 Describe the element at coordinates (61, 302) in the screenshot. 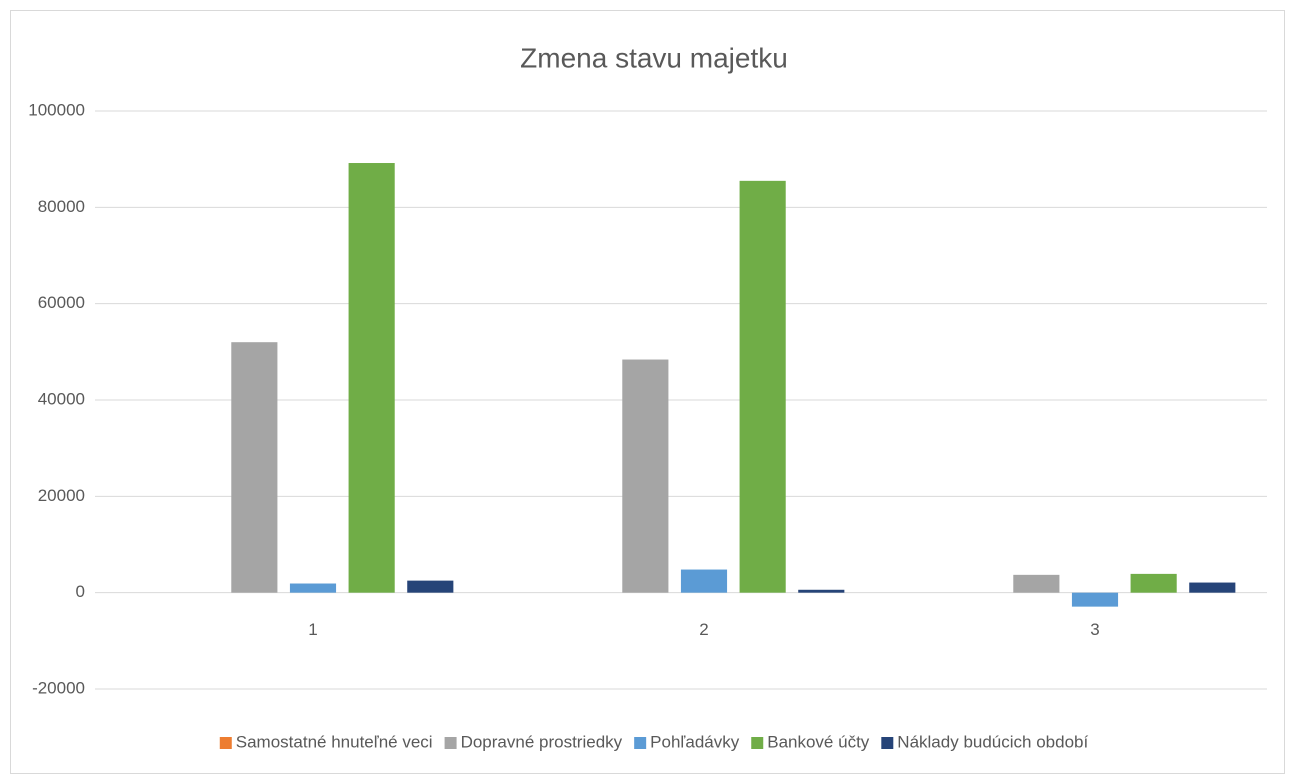

I see `y-tick-label: 60000` at that location.